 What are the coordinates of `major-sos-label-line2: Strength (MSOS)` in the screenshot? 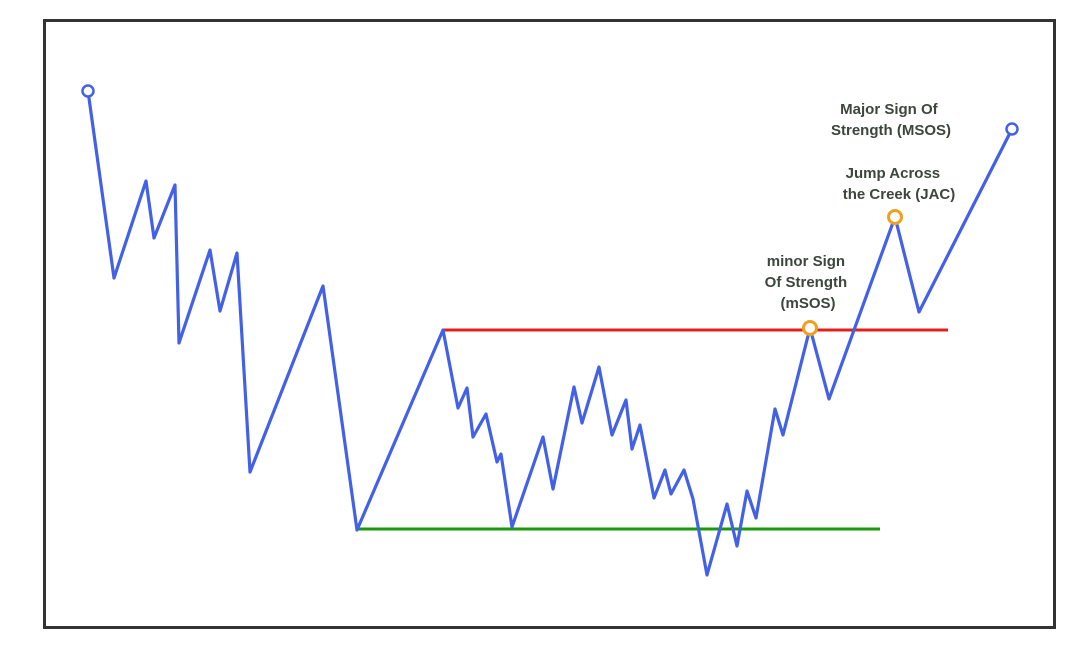 It's located at (891, 130).